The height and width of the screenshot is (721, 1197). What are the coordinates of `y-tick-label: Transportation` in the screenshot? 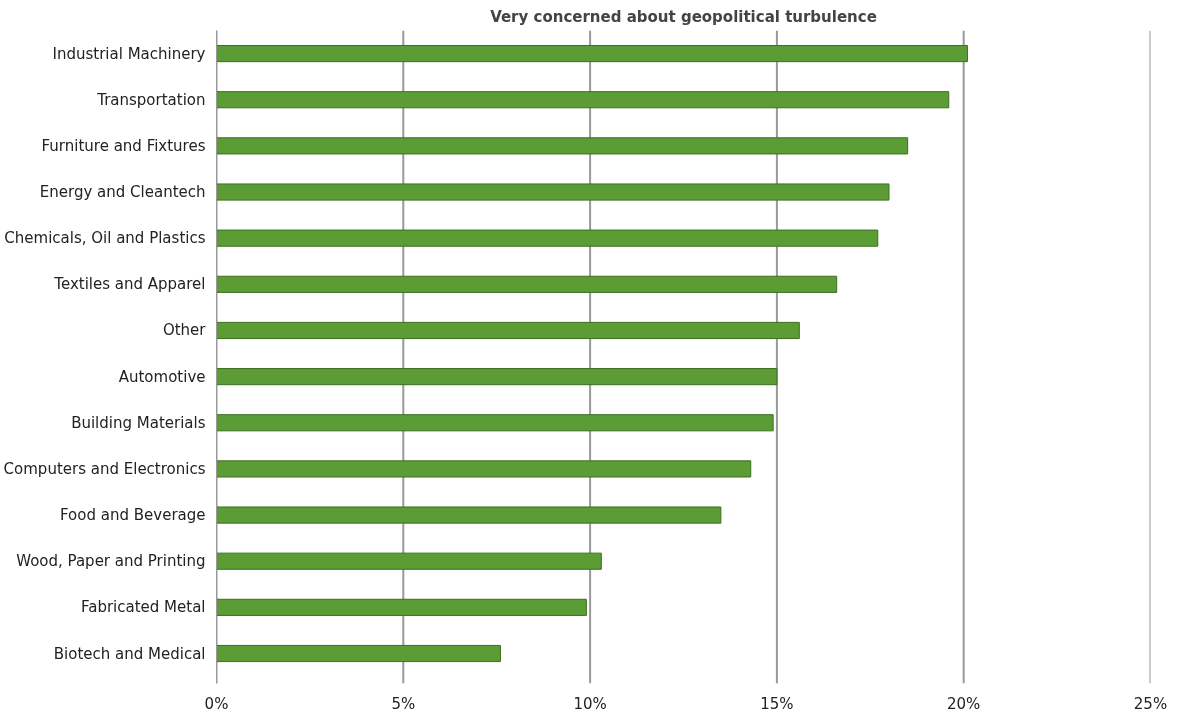 It's located at (151, 99).